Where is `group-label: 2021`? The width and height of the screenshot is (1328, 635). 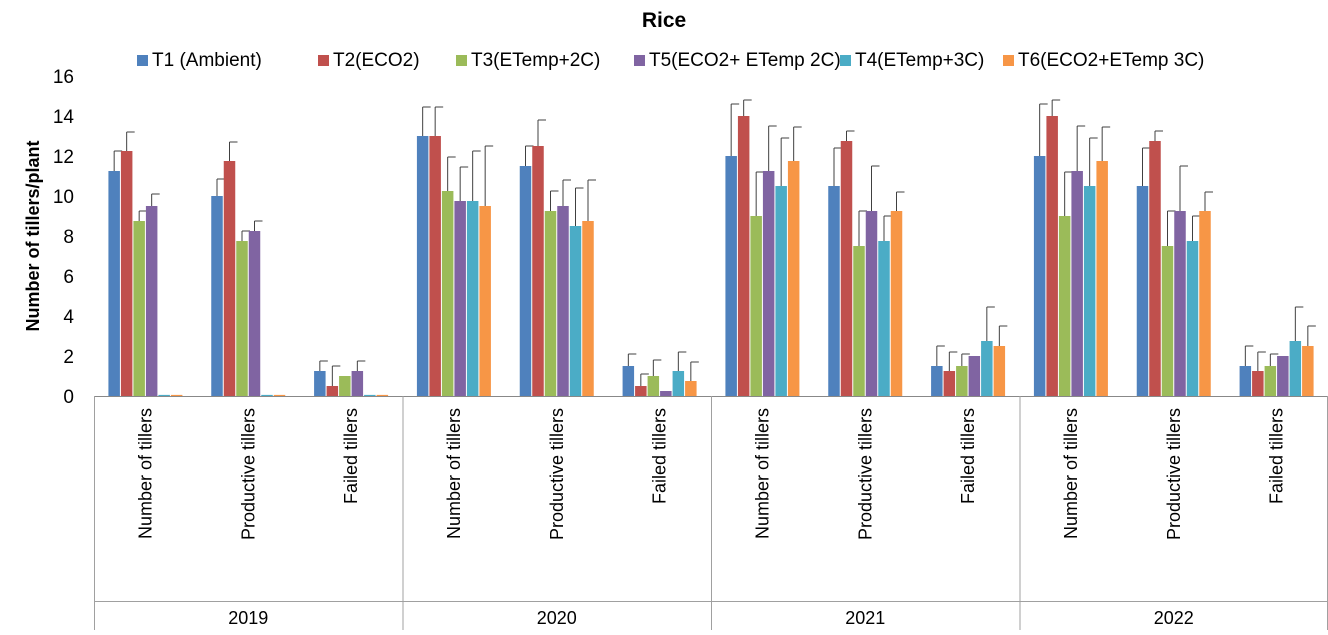
group-label: 2021 is located at coordinates (865, 618).